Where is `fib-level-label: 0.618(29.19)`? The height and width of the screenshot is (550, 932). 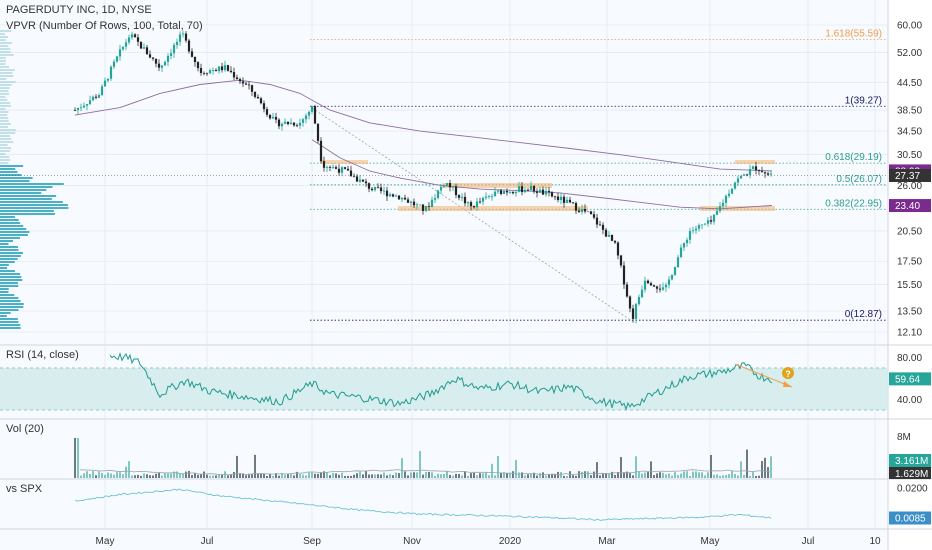 fib-level-label: 0.618(29.19) is located at coordinates (853, 157).